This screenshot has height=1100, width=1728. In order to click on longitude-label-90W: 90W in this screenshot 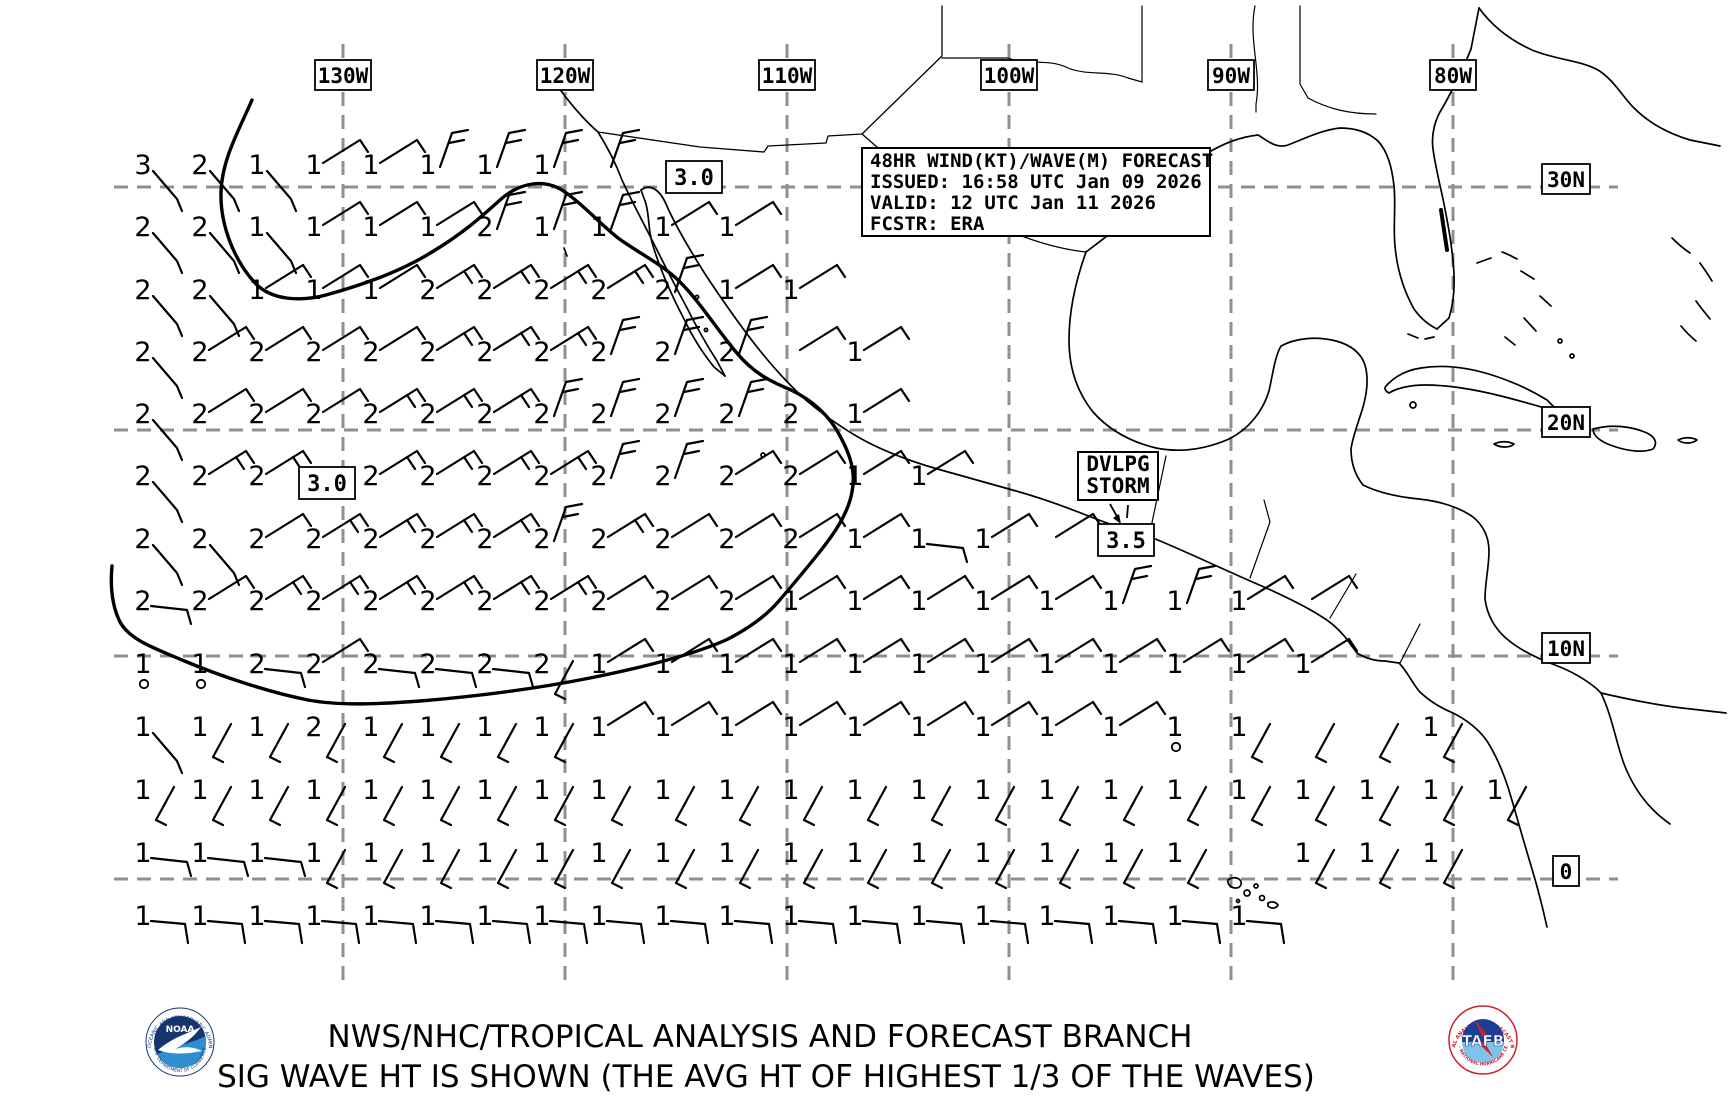, I will do `click(1231, 76)`.